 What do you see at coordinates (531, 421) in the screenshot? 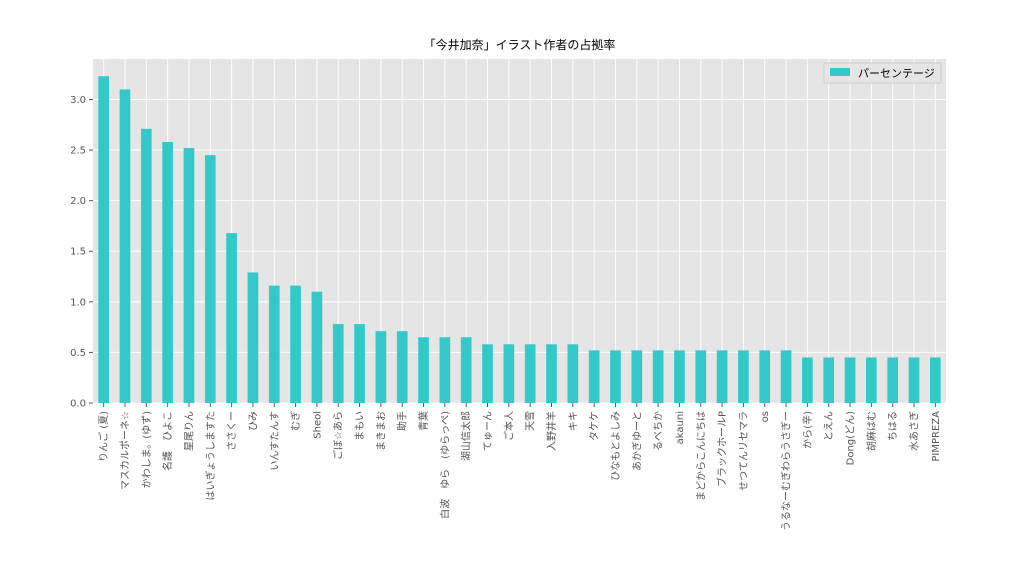
I see `x-tick-label: 天雪` at bounding box center [531, 421].